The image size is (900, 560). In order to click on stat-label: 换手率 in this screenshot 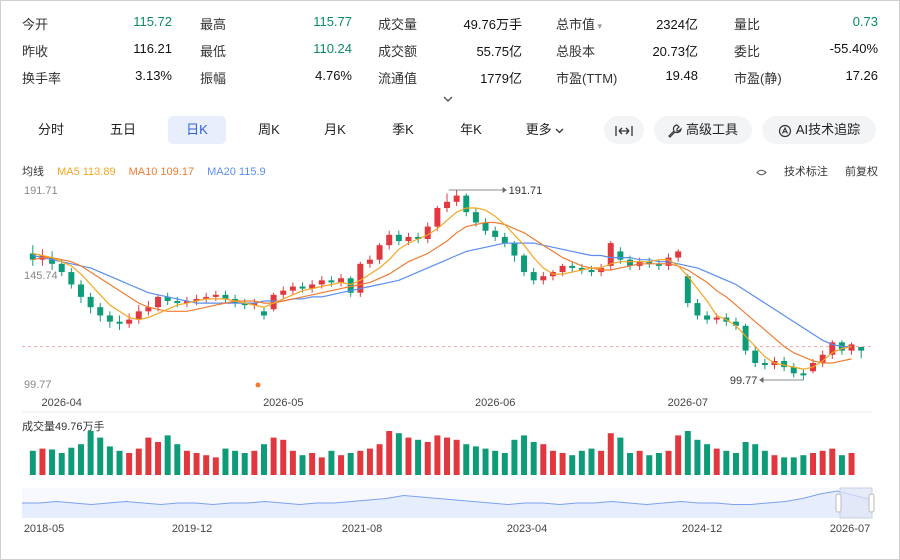, I will do `click(42, 78)`.